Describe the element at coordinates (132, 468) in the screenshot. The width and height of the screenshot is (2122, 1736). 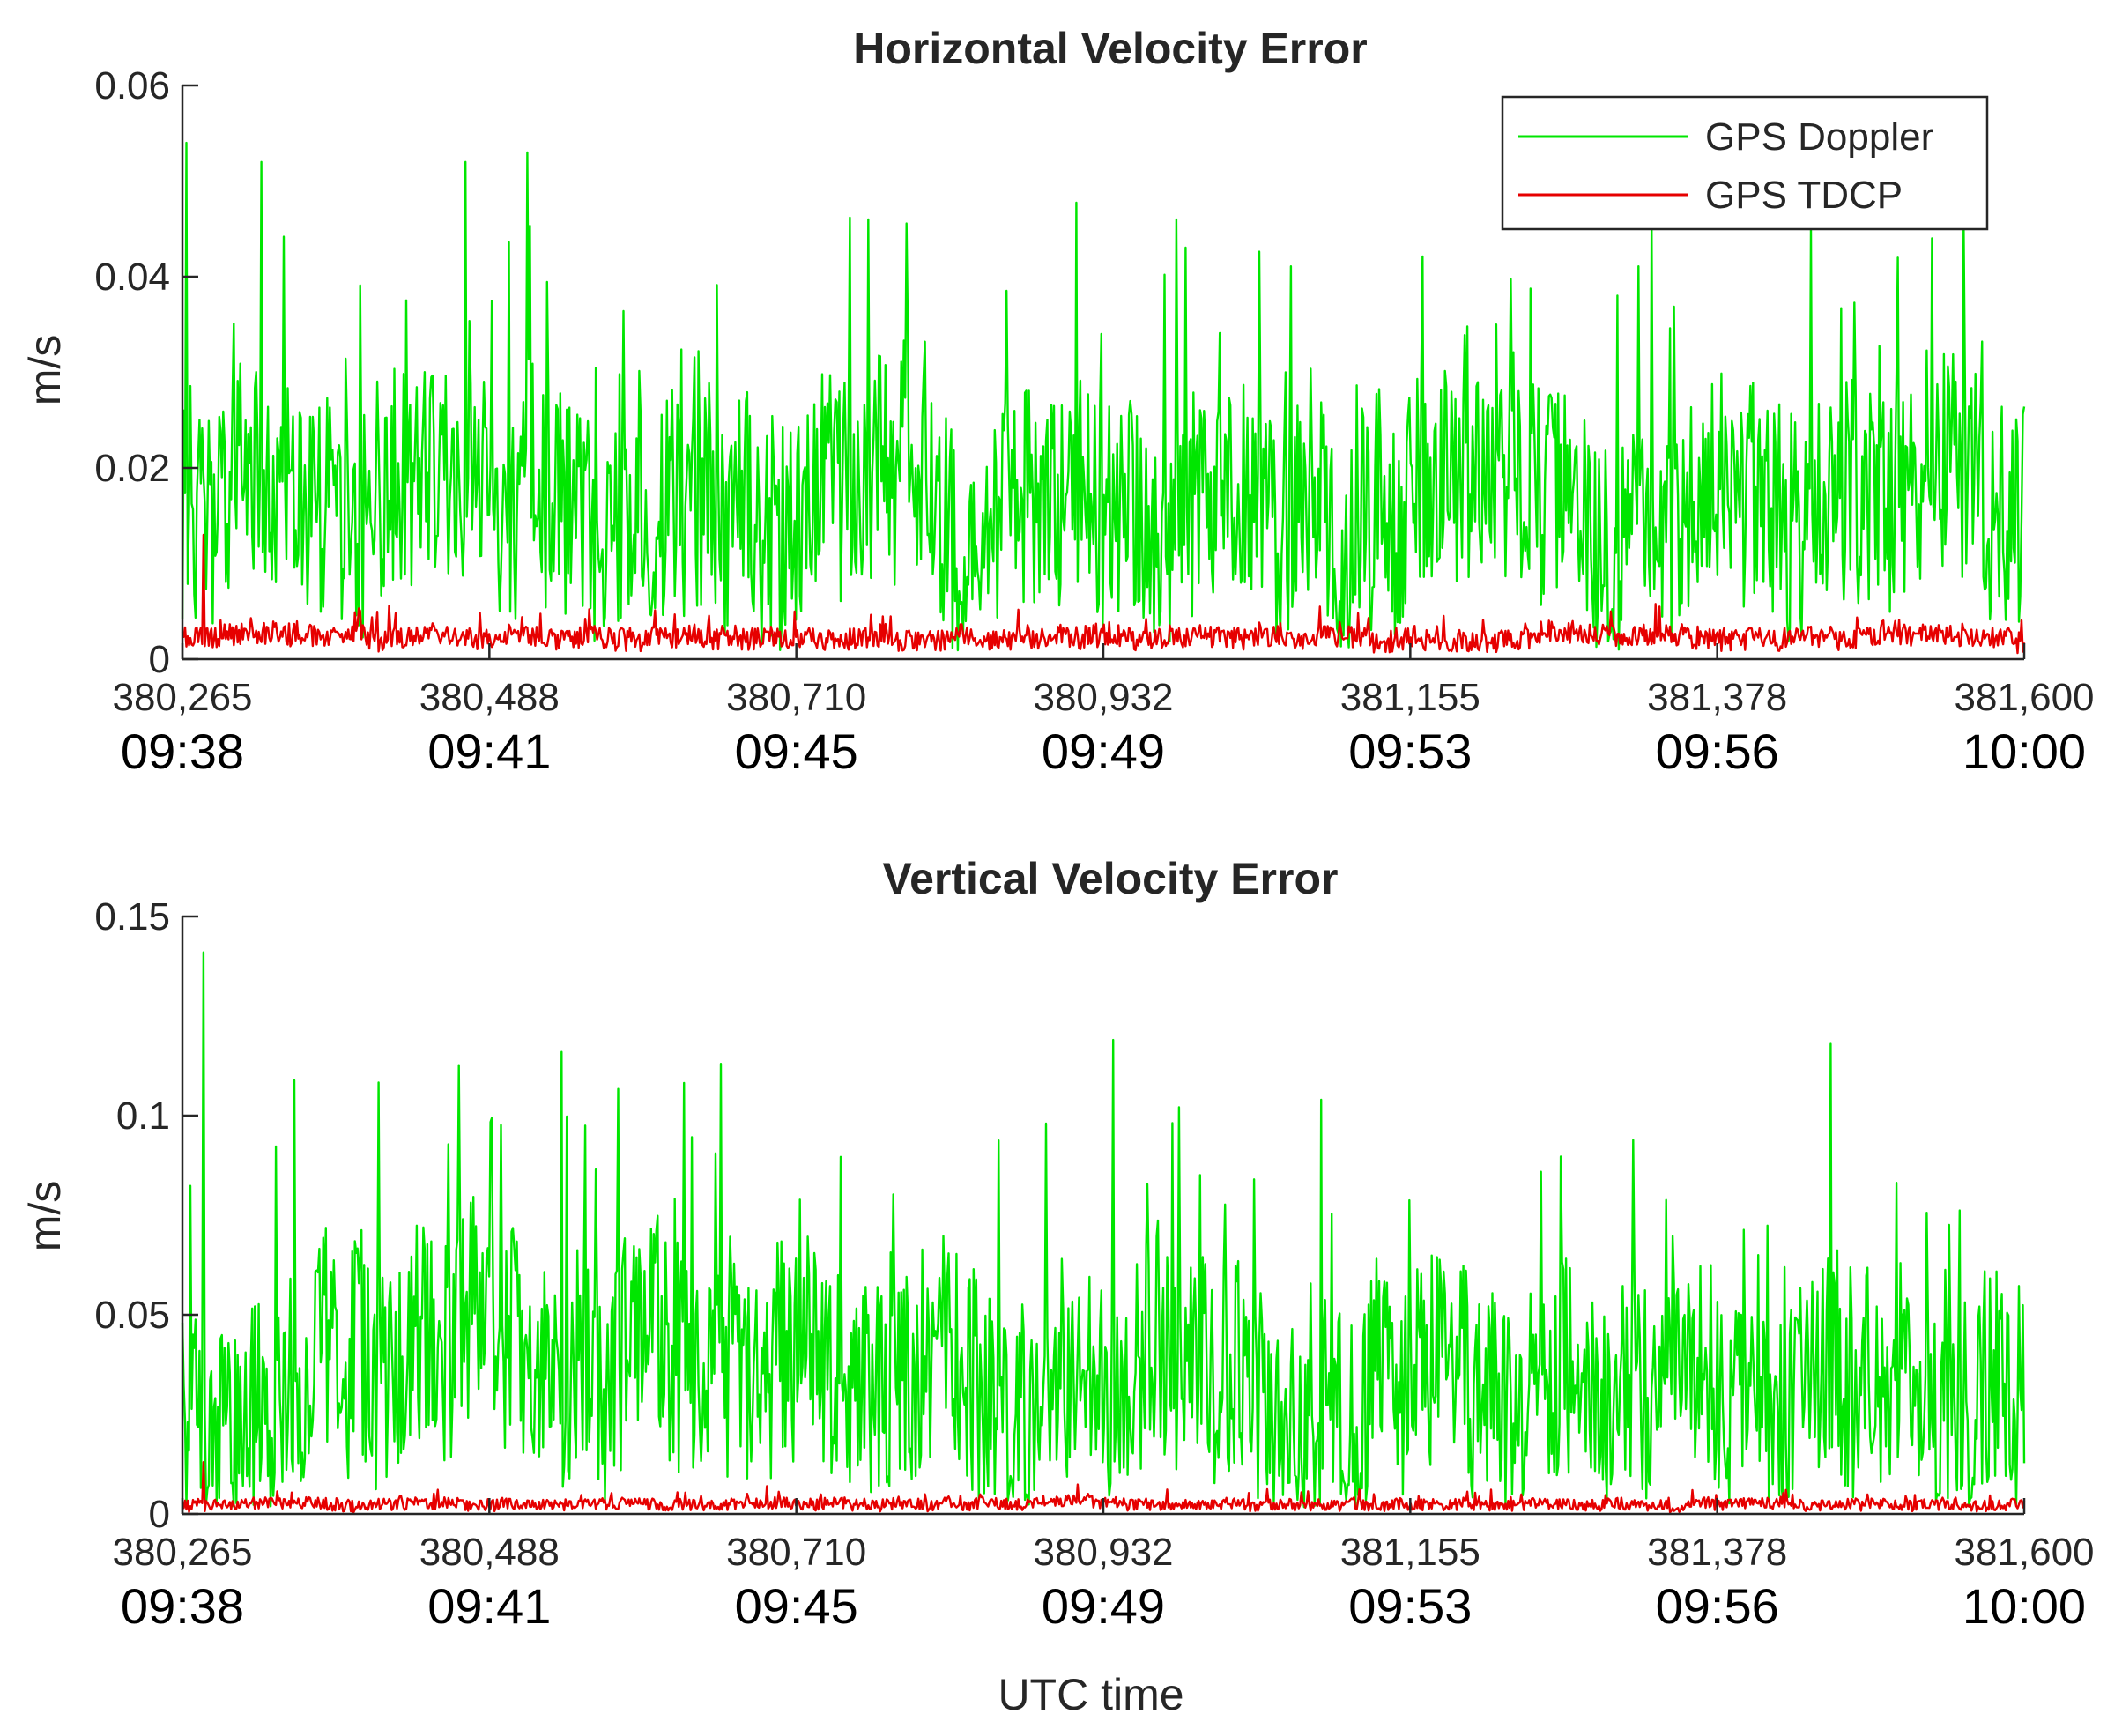
I see `y-tick-label: 0.02` at that location.